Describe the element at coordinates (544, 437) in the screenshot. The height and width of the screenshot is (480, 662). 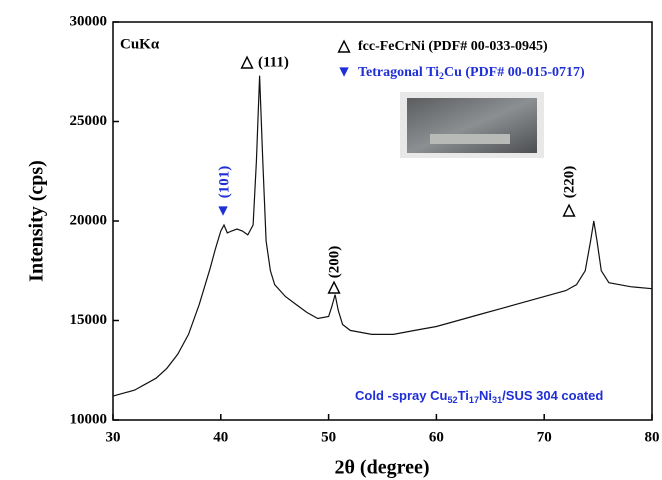
I see `x-tick-label: 70` at that location.